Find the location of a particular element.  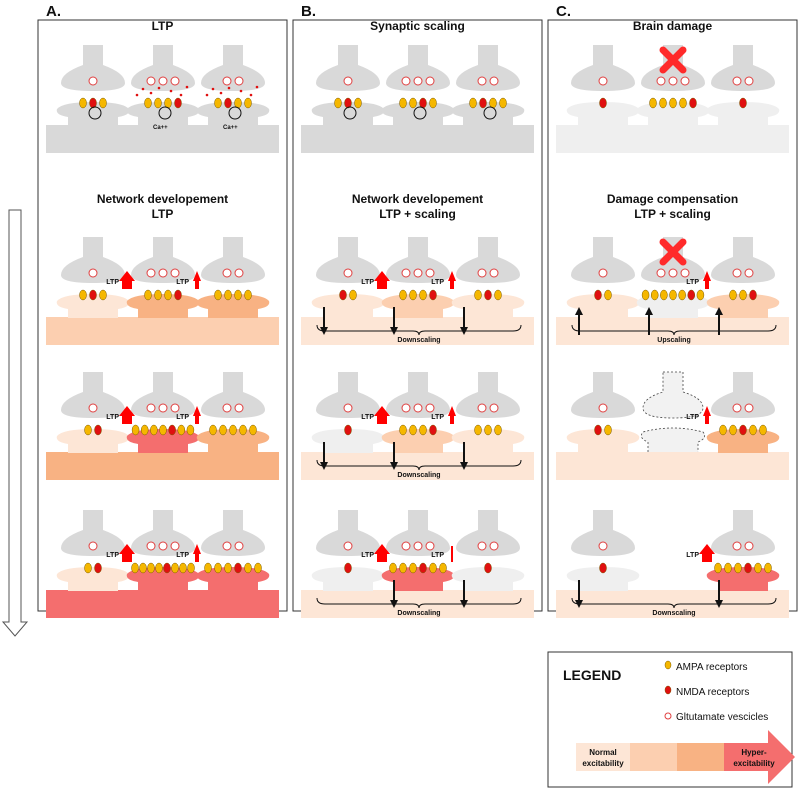

panel-letter: B. is located at coordinates (308, 11).